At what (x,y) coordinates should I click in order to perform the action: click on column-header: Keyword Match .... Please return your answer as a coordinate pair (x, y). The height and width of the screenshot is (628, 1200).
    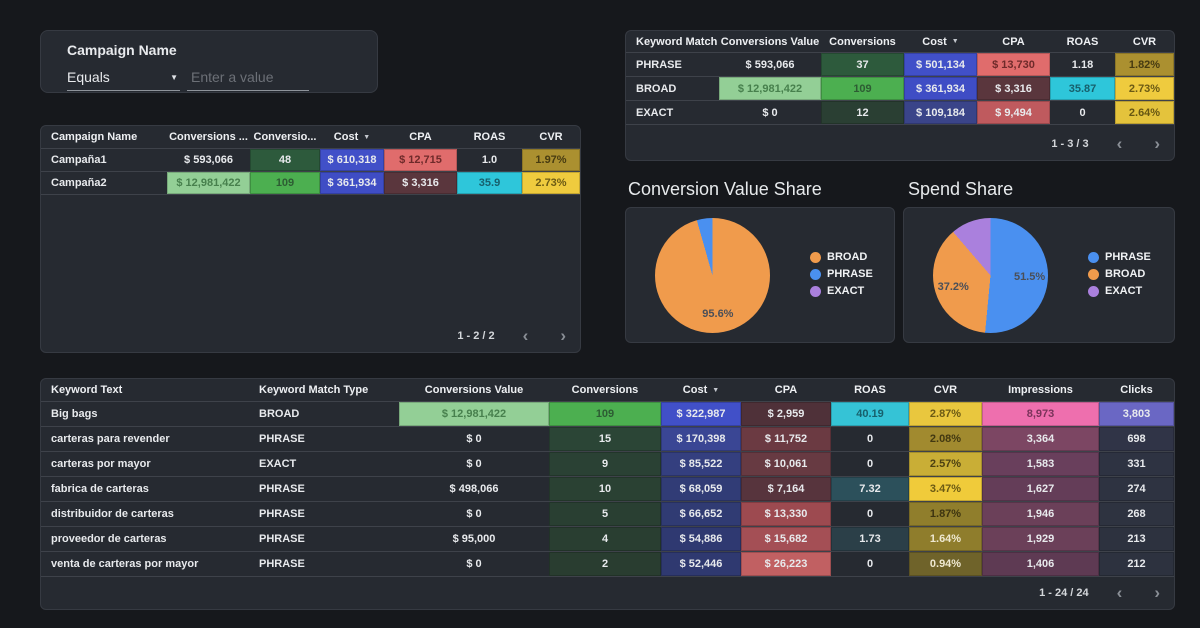
    Looking at the image, I should click on (677, 41).